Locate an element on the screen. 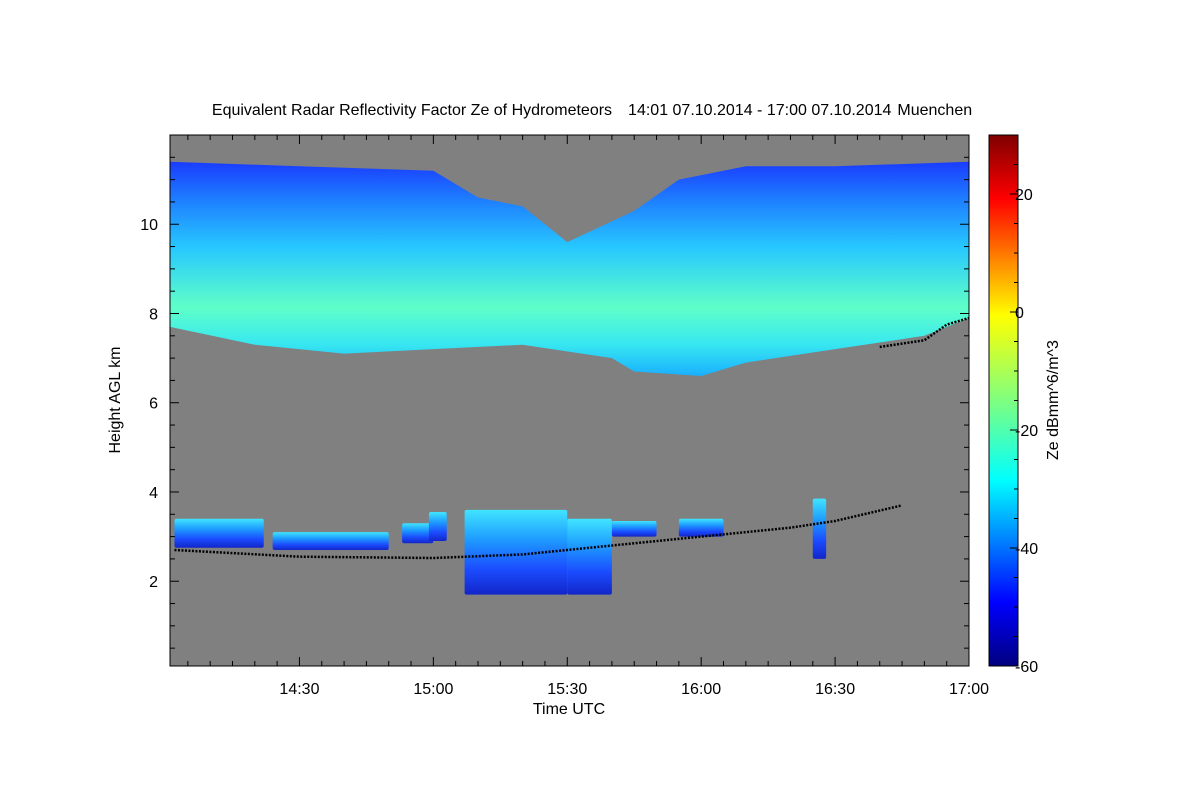 Image resolution: width=1200 pixels, height=800 pixels. colorbar-tick-label: 0 is located at coordinates (1019, 313).